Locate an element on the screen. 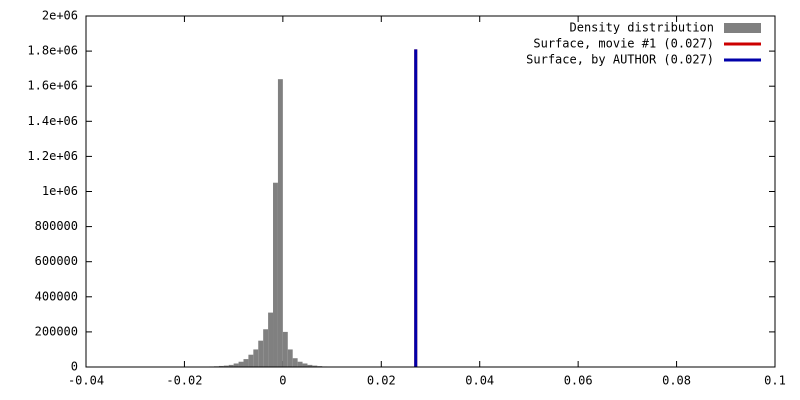 The height and width of the screenshot is (400, 800). x-tick-label: 0 is located at coordinates (282, 381).